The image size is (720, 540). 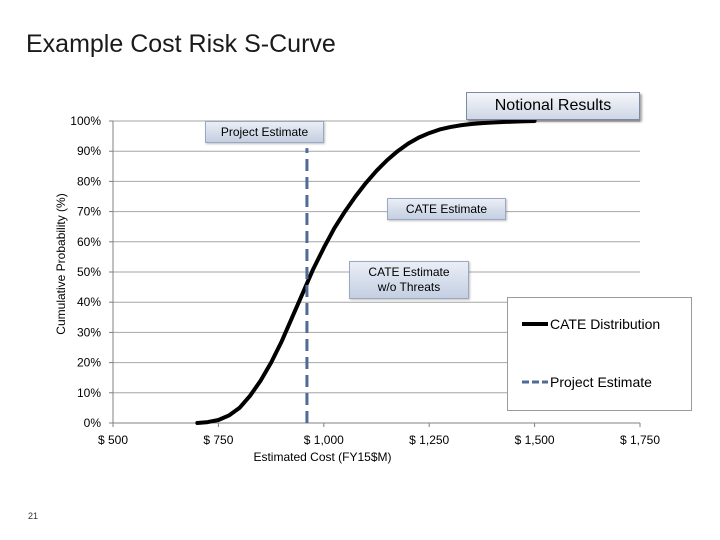 I want to click on y-tick-label: 60%, so click(x=89, y=242).